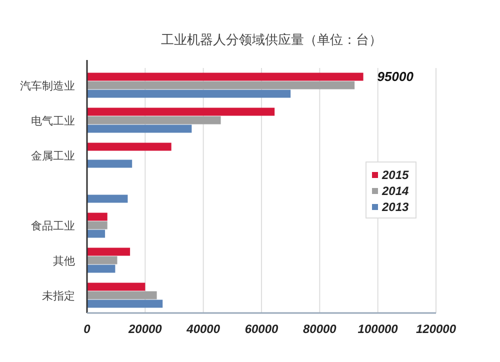 This screenshot has height=362, width=500. What do you see at coordinates (53, 156) in the screenshot?
I see `y-tick-label: 金属工业` at bounding box center [53, 156].